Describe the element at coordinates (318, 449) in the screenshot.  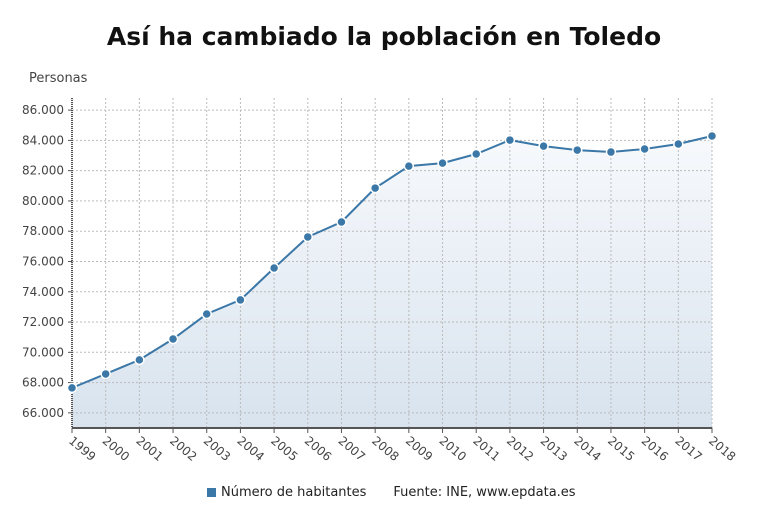
I see `x-tick-label: 2006` at that location.